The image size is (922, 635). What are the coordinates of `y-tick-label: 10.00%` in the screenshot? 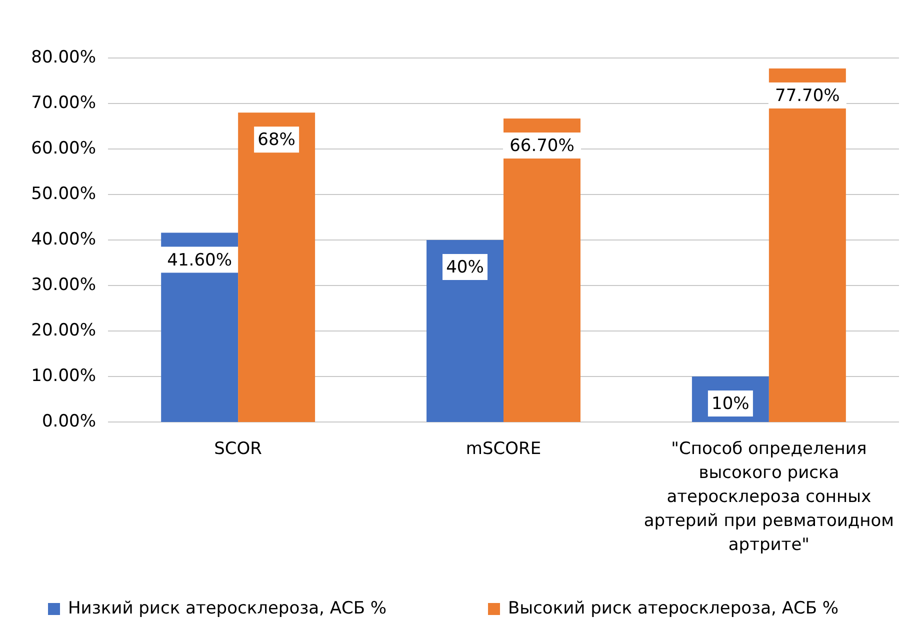 It's located at (63, 376).